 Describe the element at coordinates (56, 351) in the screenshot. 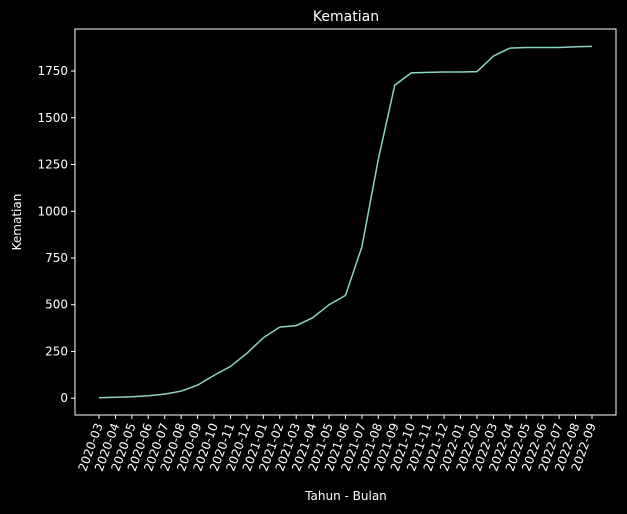

I see `y-tick-label: 250` at that location.